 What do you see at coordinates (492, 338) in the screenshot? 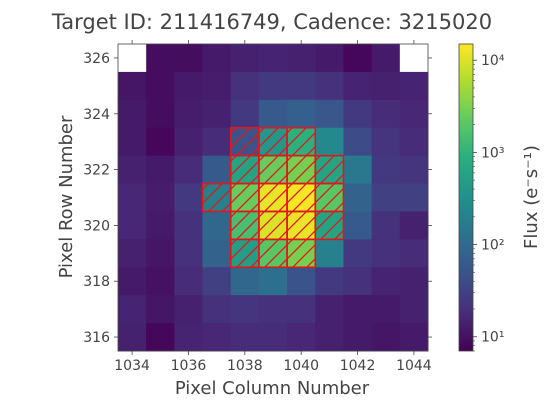
I see `colorbar-tick-label: 10¹` at bounding box center [492, 338].